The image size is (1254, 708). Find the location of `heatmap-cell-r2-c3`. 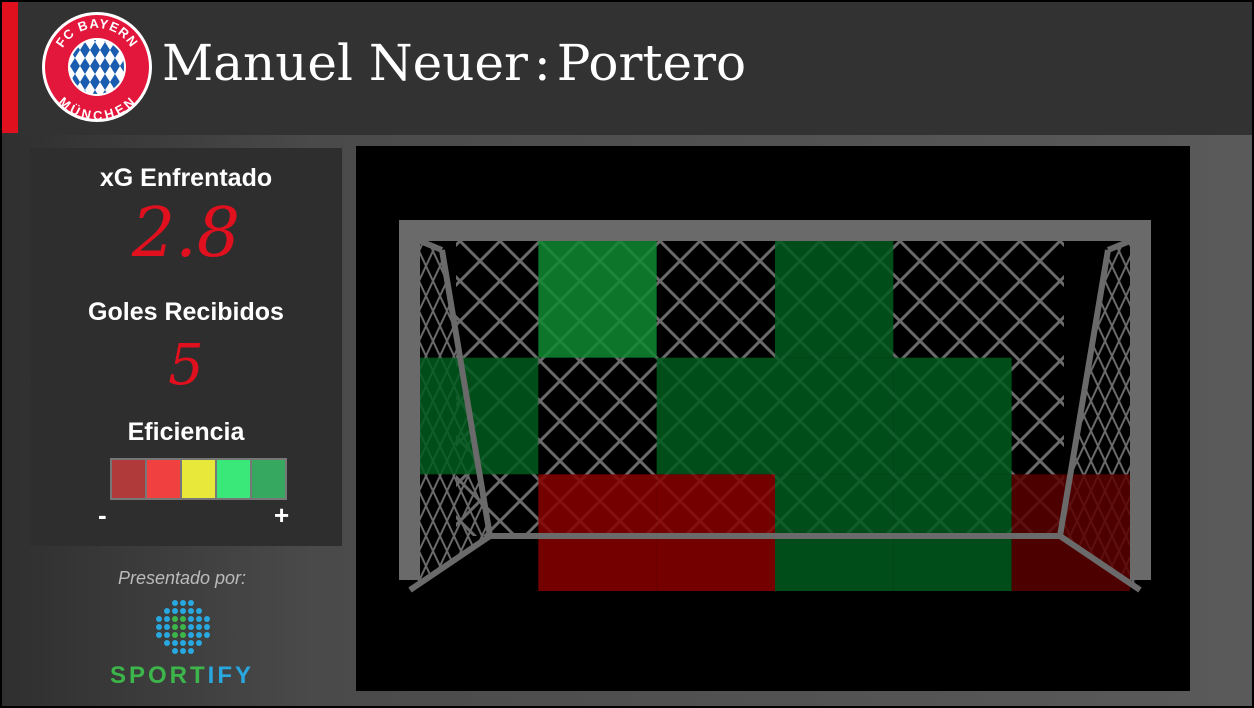

heatmap-cell-r2-c3 is located at coordinates (834, 532).